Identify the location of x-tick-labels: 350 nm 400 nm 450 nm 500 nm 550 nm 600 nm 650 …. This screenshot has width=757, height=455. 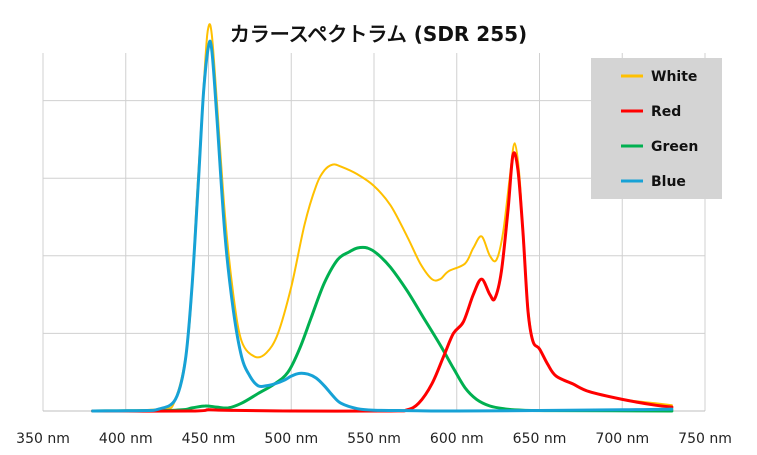
(374, 439).